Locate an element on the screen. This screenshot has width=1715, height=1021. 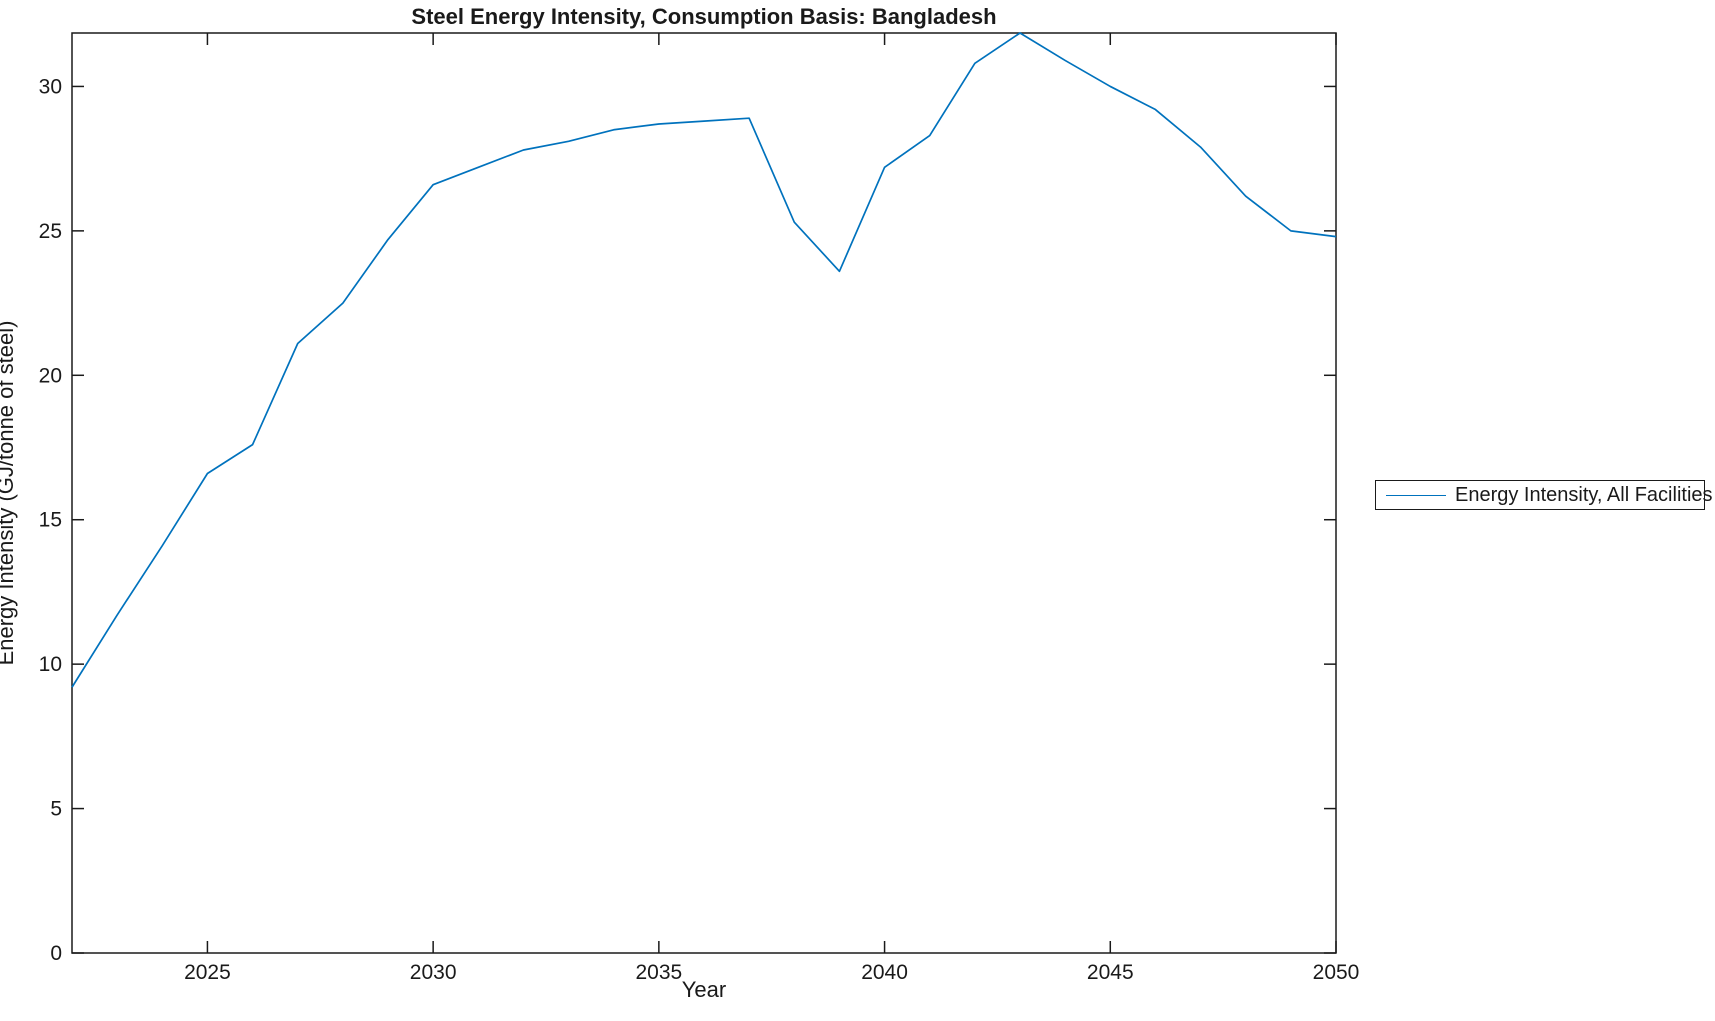
y-tick-label: 30 is located at coordinates (50, 86).